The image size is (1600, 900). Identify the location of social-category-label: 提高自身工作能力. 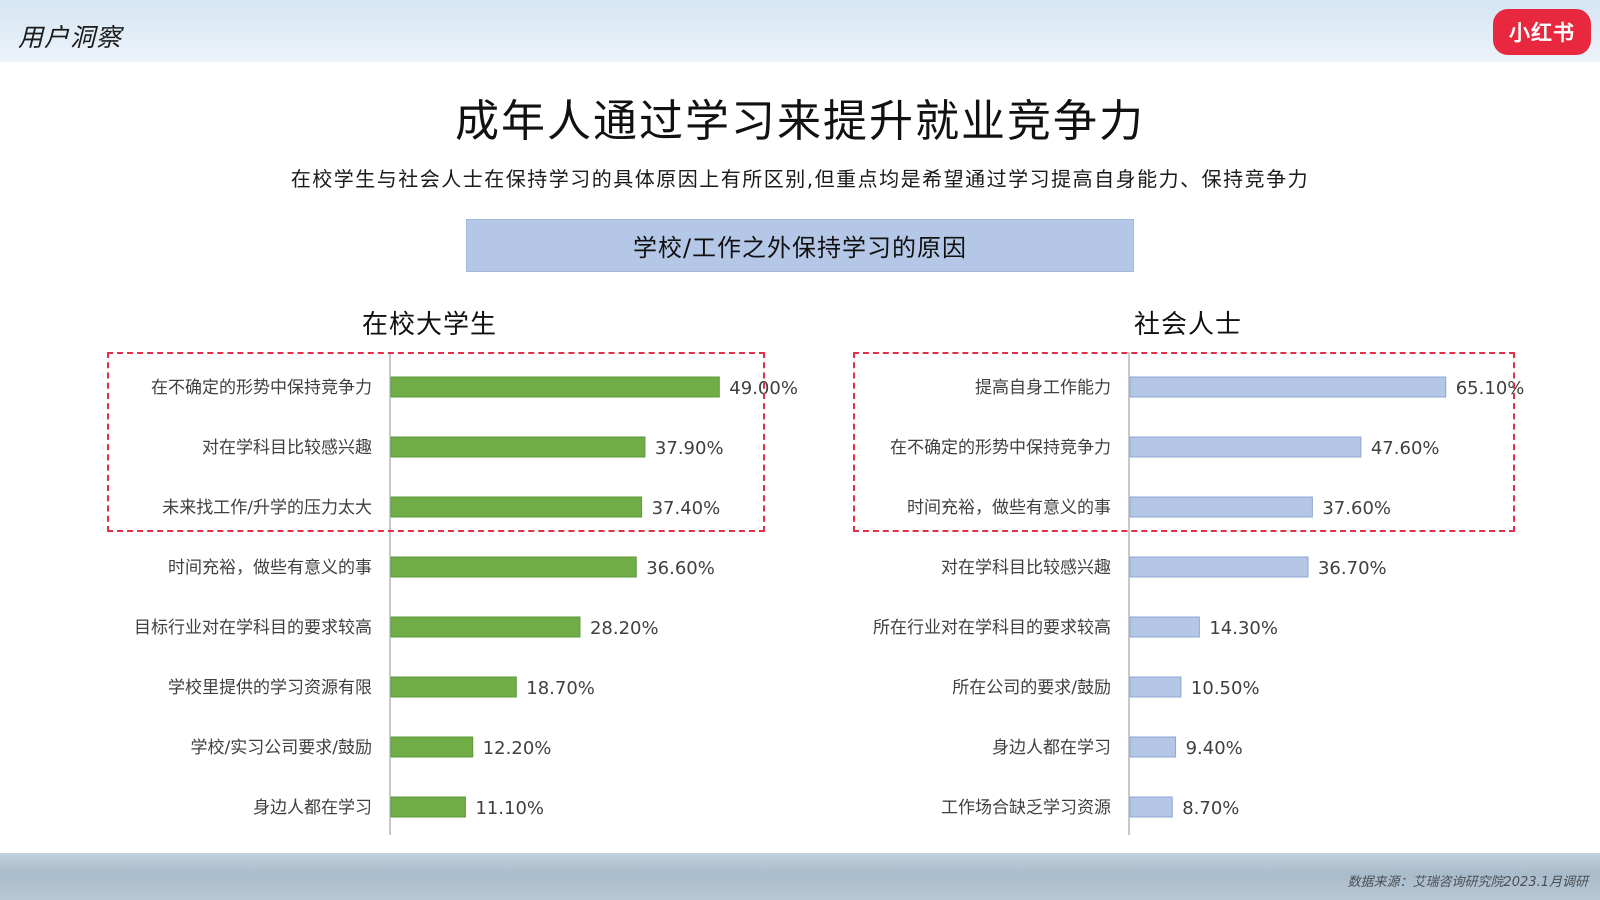
(1043, 388).